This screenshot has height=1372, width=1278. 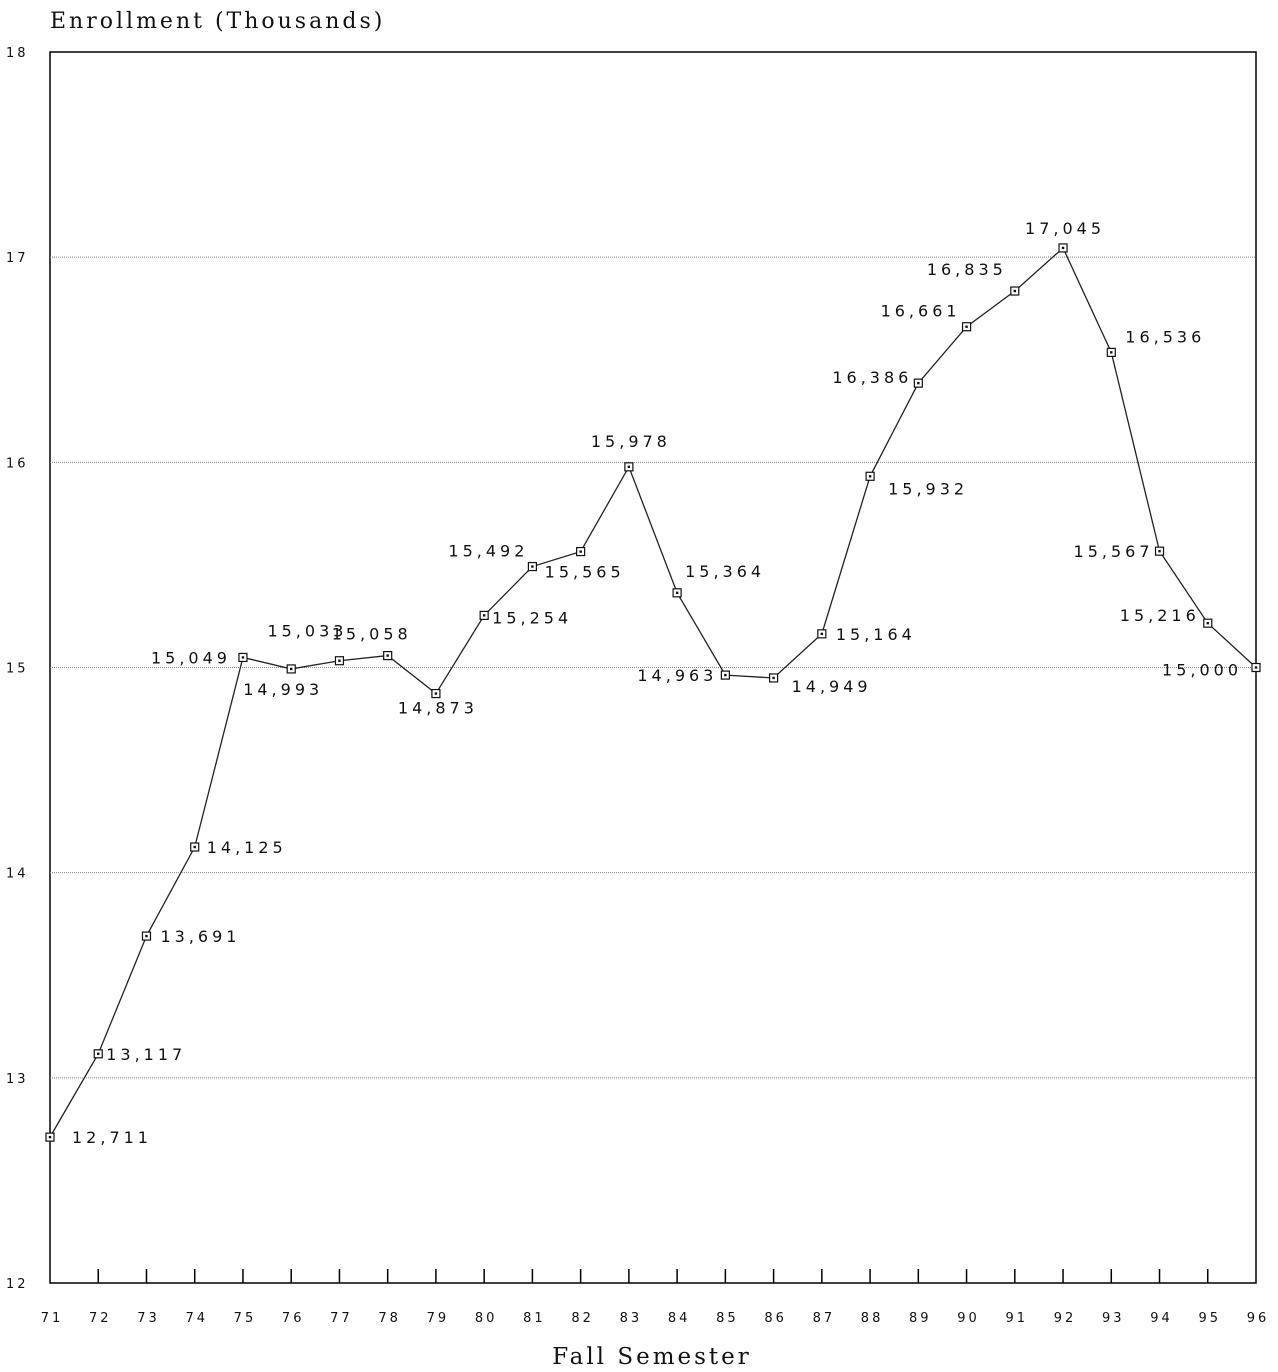 I want to click on y-axis-ticks: 12 13 14 15 16 17 18, so click(x=17, y=669).